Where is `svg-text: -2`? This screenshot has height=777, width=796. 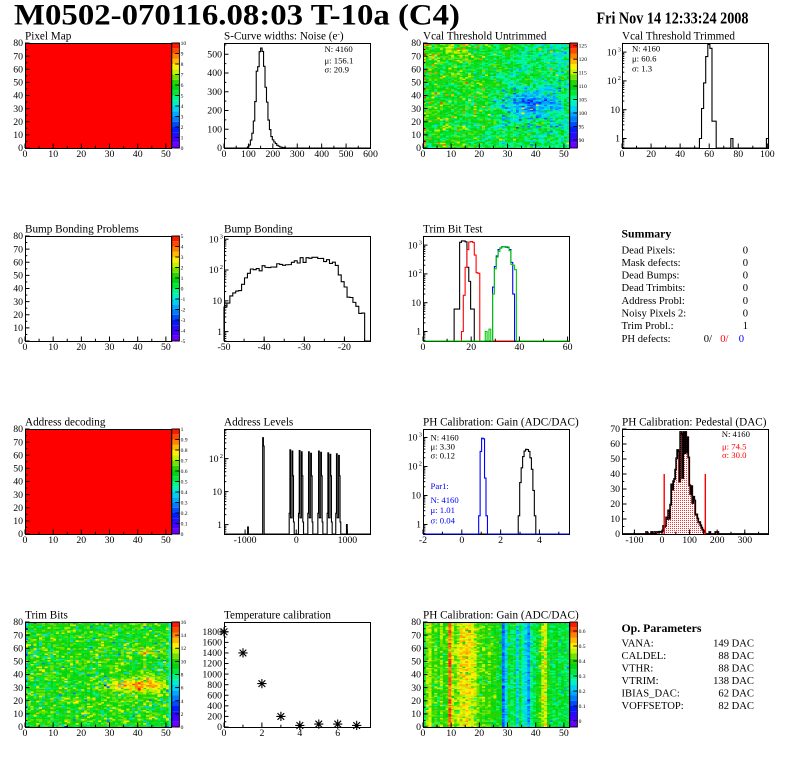
svg-text: -2 is located at coordinates (423, 540).